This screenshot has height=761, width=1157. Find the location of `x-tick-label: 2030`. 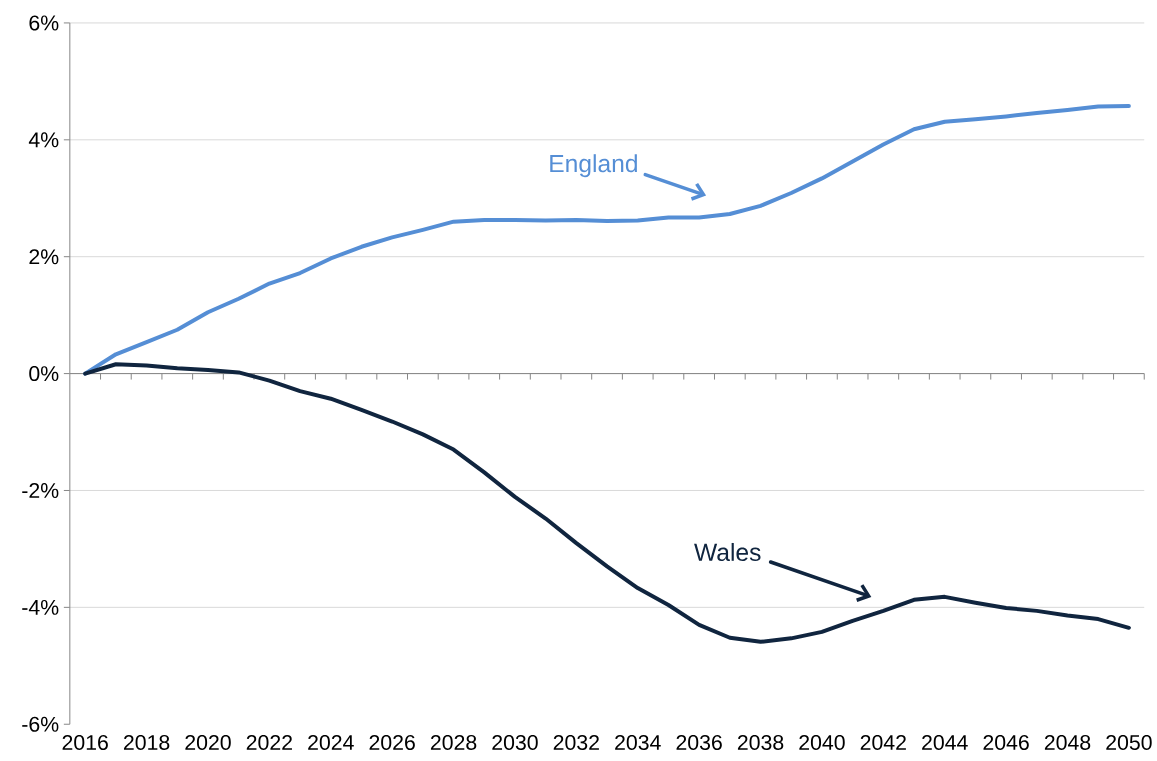

x-tick-label: 2030 is located at coordinates (515, 742).